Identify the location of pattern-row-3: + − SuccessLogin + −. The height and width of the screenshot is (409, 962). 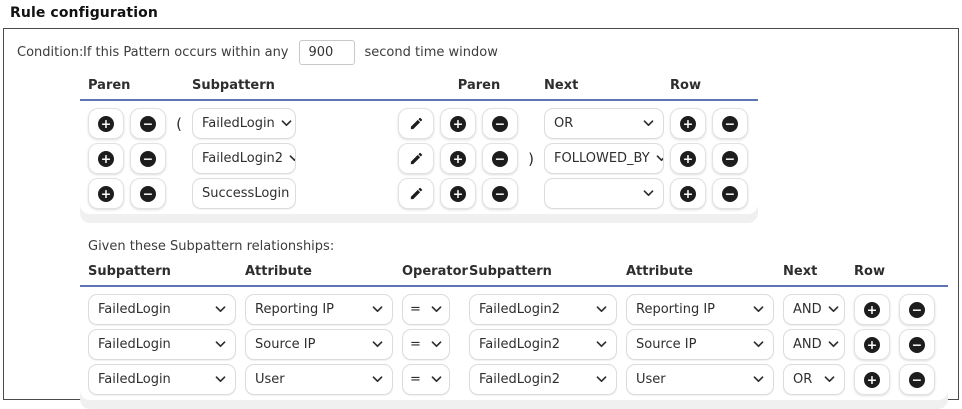
(419, 193).